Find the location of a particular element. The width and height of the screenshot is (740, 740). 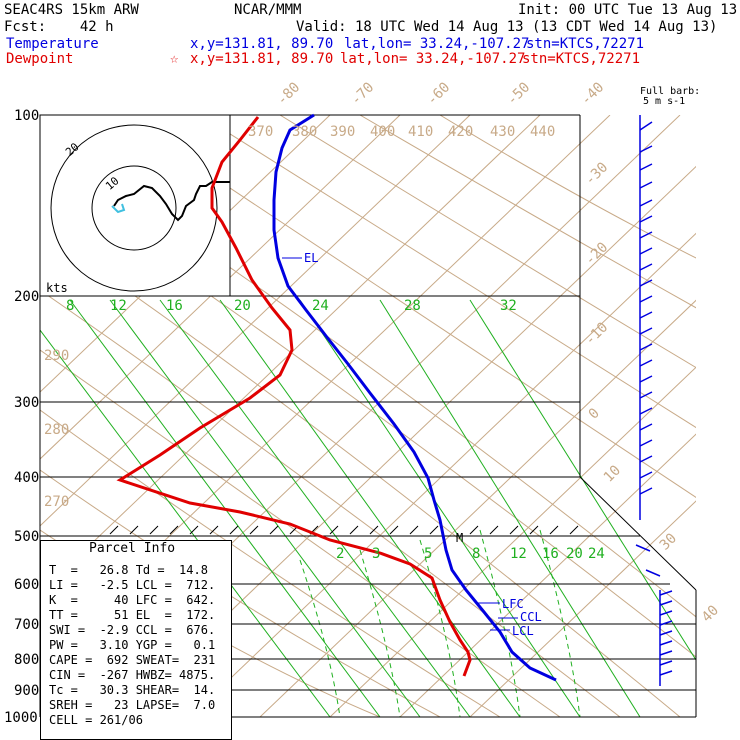

parcel-row: CELL = 261/06 is located at coordinates (96, 720).